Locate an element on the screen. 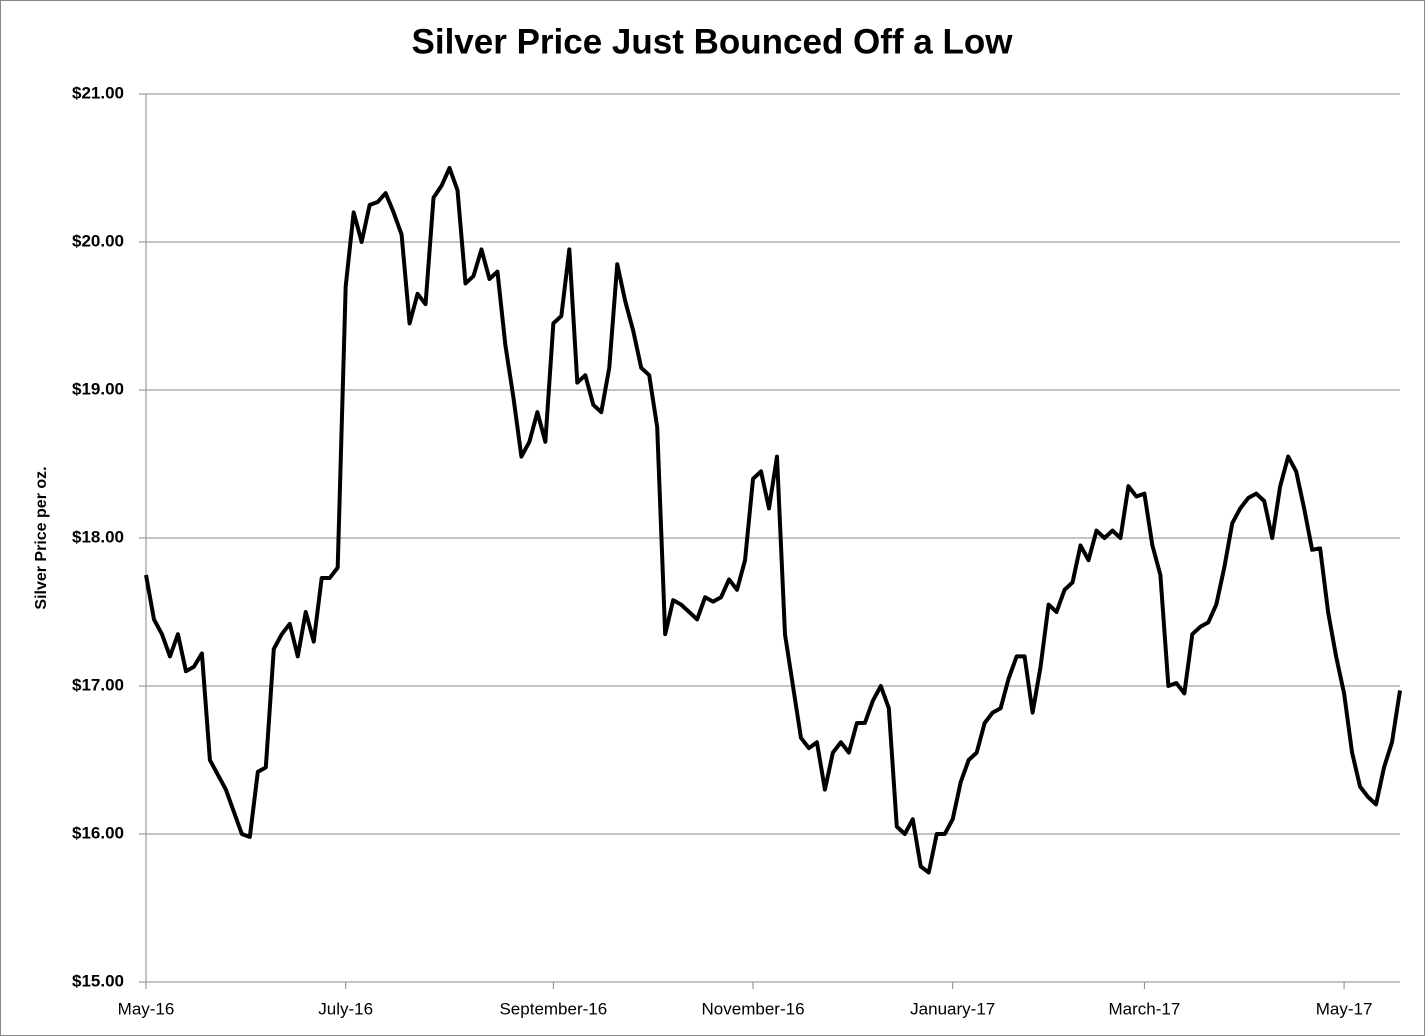 The image size is (1425, 1036). x-tick-label: May-17 is located at coordinates (1344, 1008).